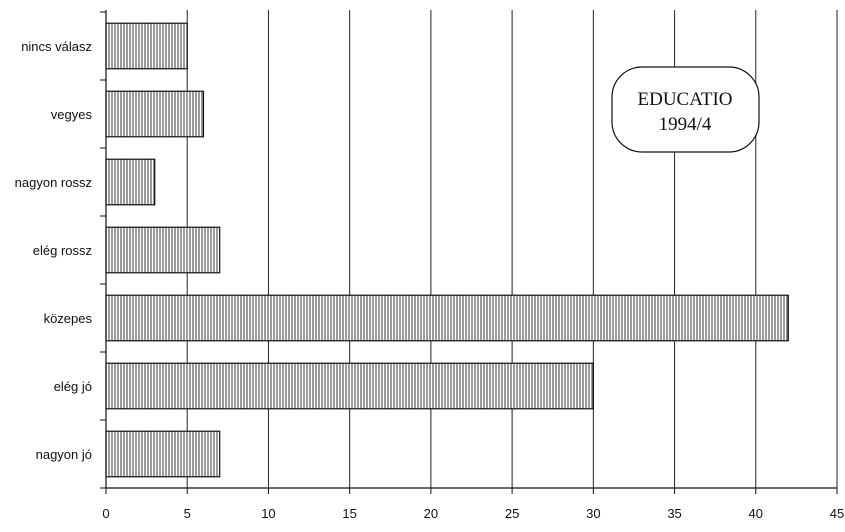 The width and height of the screenshot is (845, 532). Describe the element at coordinates (73, 386) in the screenshot. I see `category-label: elég jó` at that location.